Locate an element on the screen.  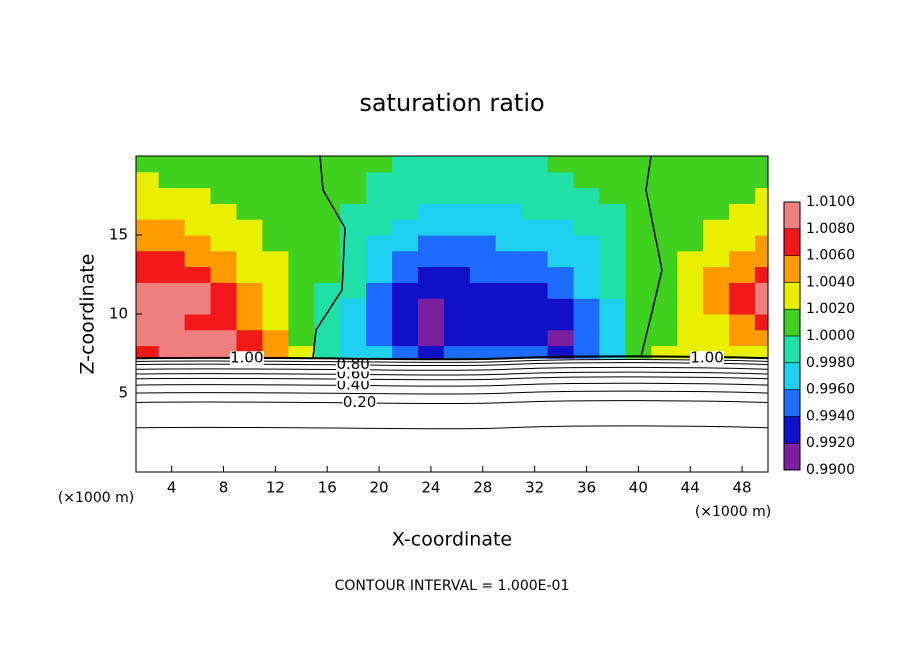
contour-line is located at coordinates (329, 257).